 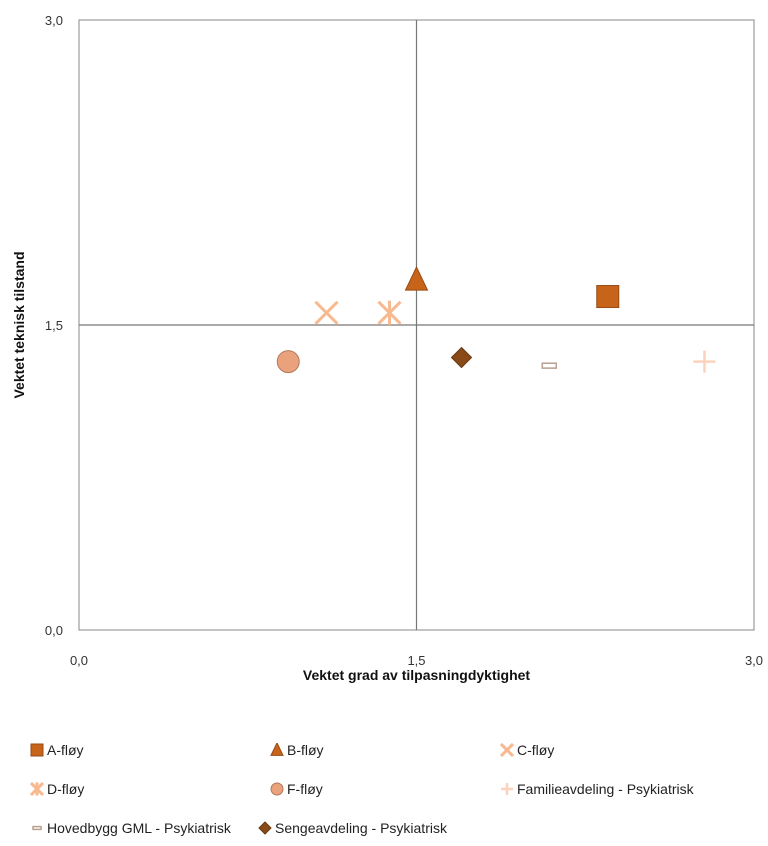 What do you see at coordinates (416, 660) in the screenshot?
I see `x-tick-label: 1,5` at bounding box center [416, 660].